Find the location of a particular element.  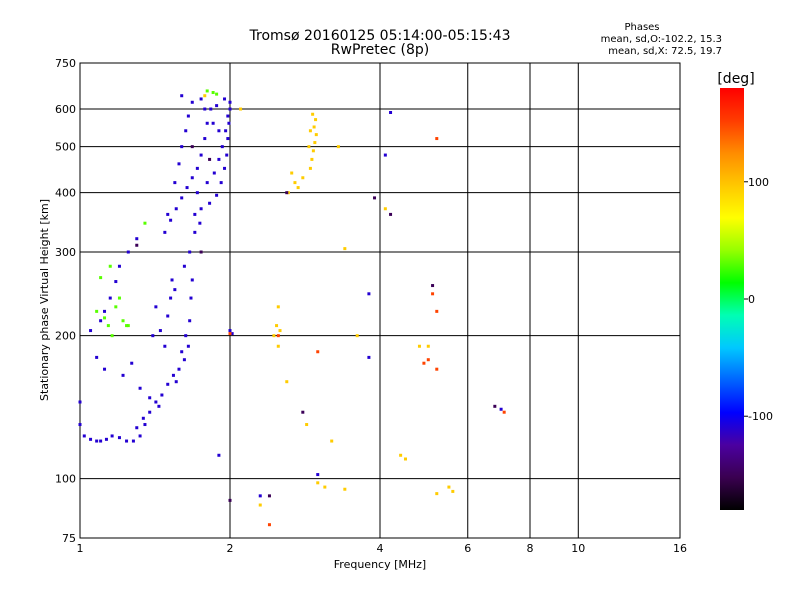

y-tick-label: 300 is located at coordinates (65, 252).